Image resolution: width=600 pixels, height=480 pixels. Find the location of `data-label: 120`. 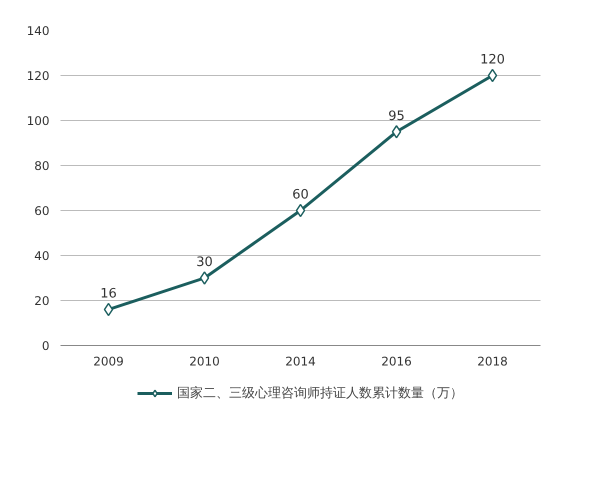

data-label: 120 is located at coordinates (492, 60).